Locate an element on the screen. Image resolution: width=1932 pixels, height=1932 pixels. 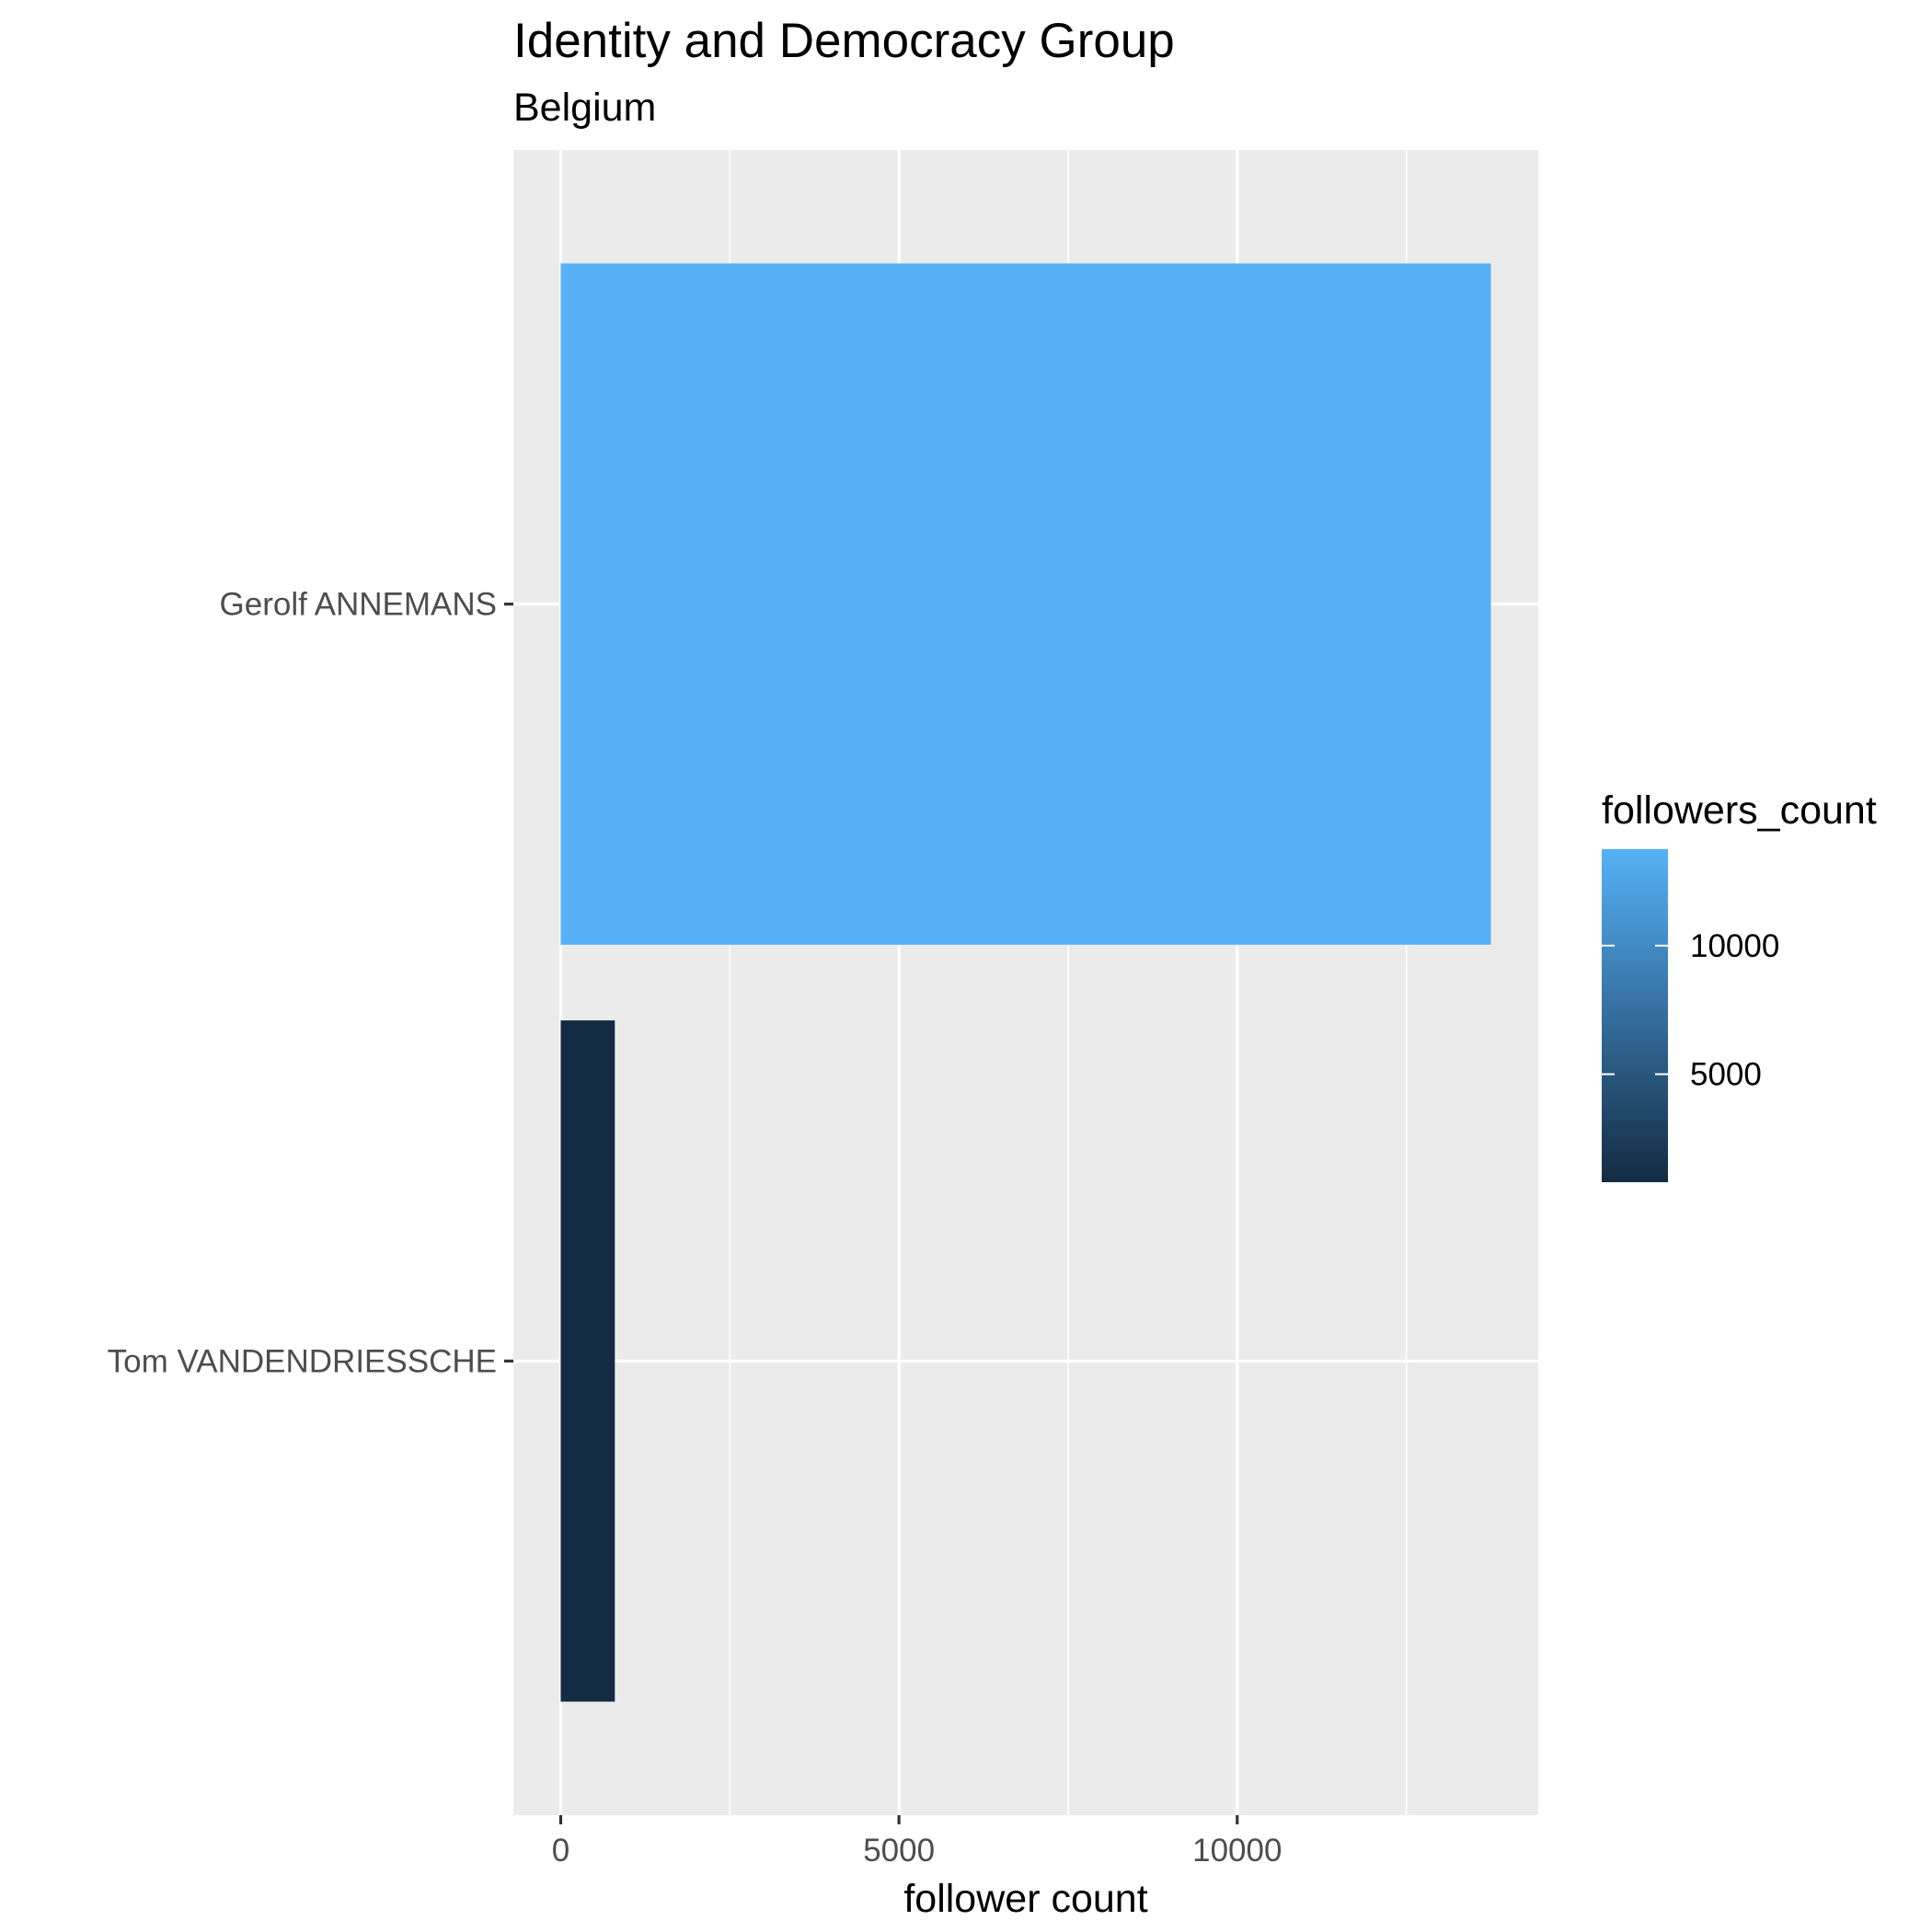
x-tick-label: 0 is located at coordinates (560, 1851).